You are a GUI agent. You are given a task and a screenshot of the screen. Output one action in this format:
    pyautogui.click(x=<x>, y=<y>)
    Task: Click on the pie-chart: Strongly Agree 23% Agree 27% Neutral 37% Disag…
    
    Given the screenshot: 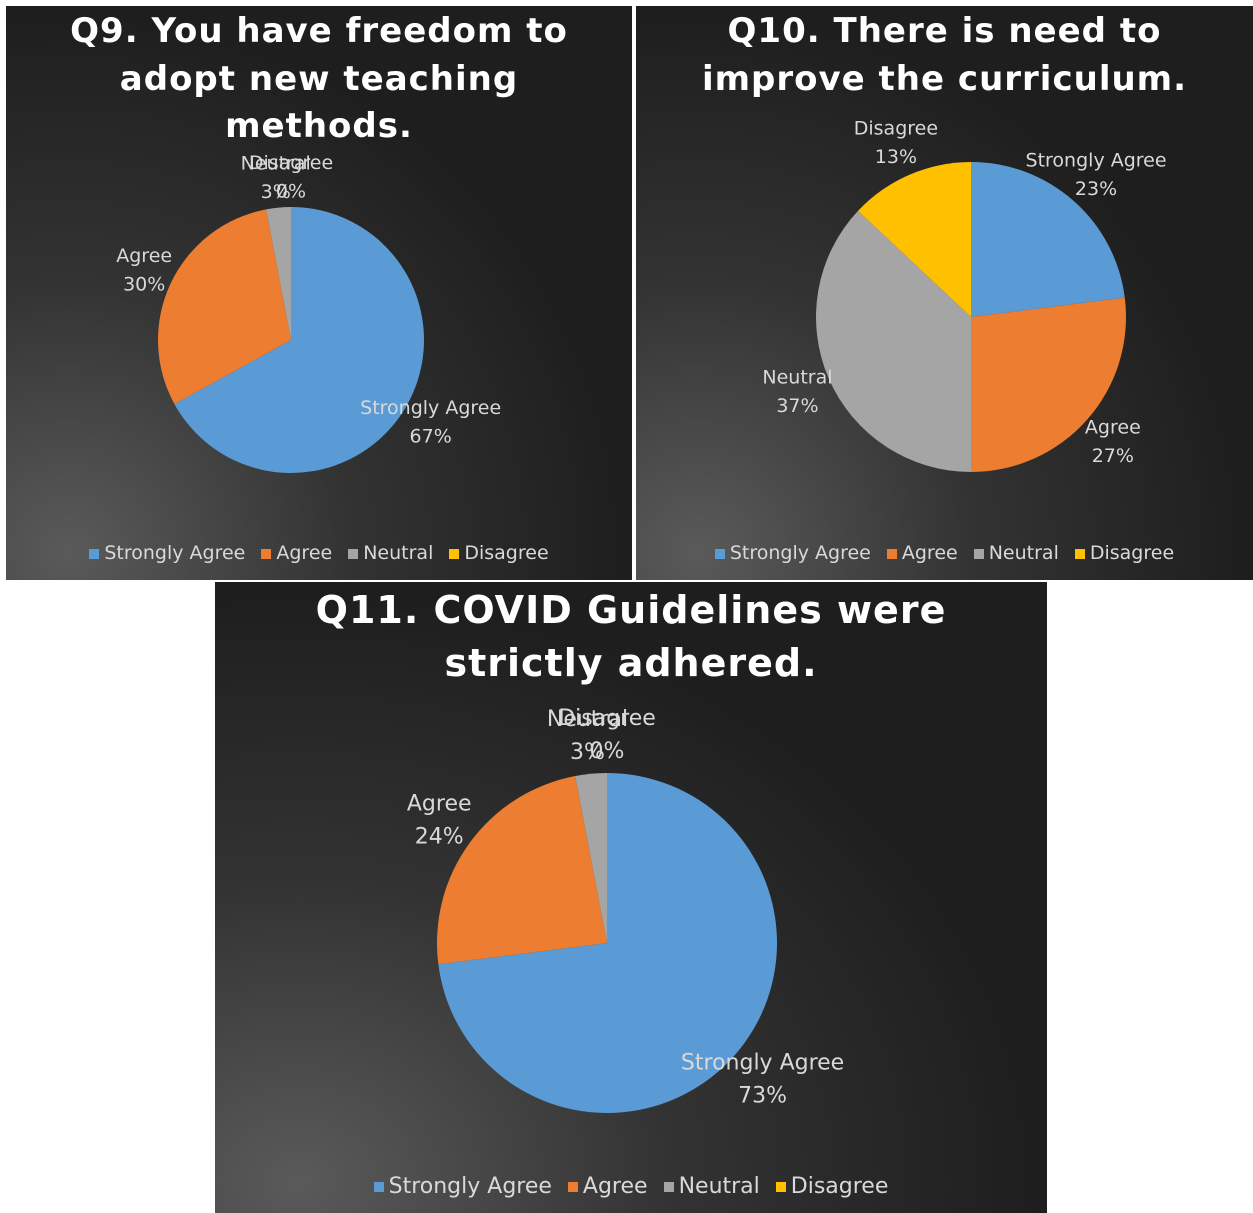 What is the action you would take?
    pyautogui.click(x=964, y=295)
    